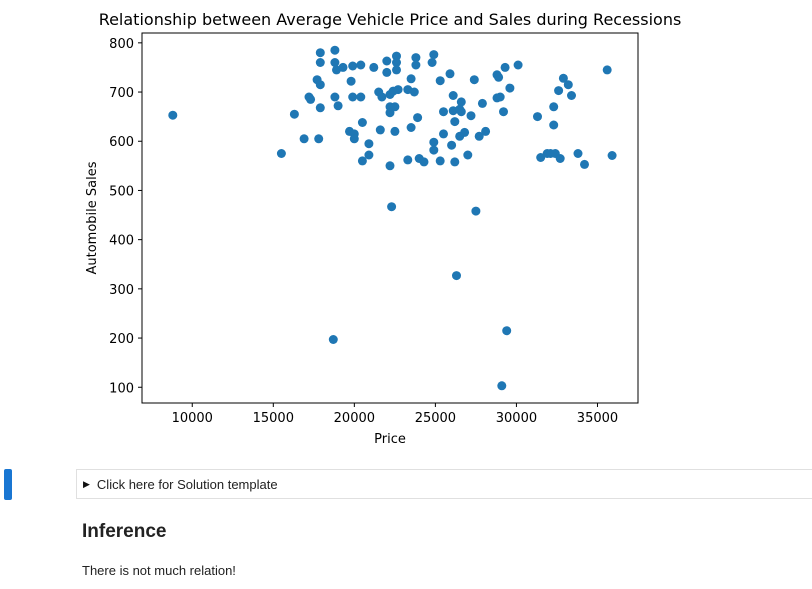 The image size is (812, 589). Describe the element at coordinates (121, 44) in the screenshot. I see `y-tick-label: 800` at that location.